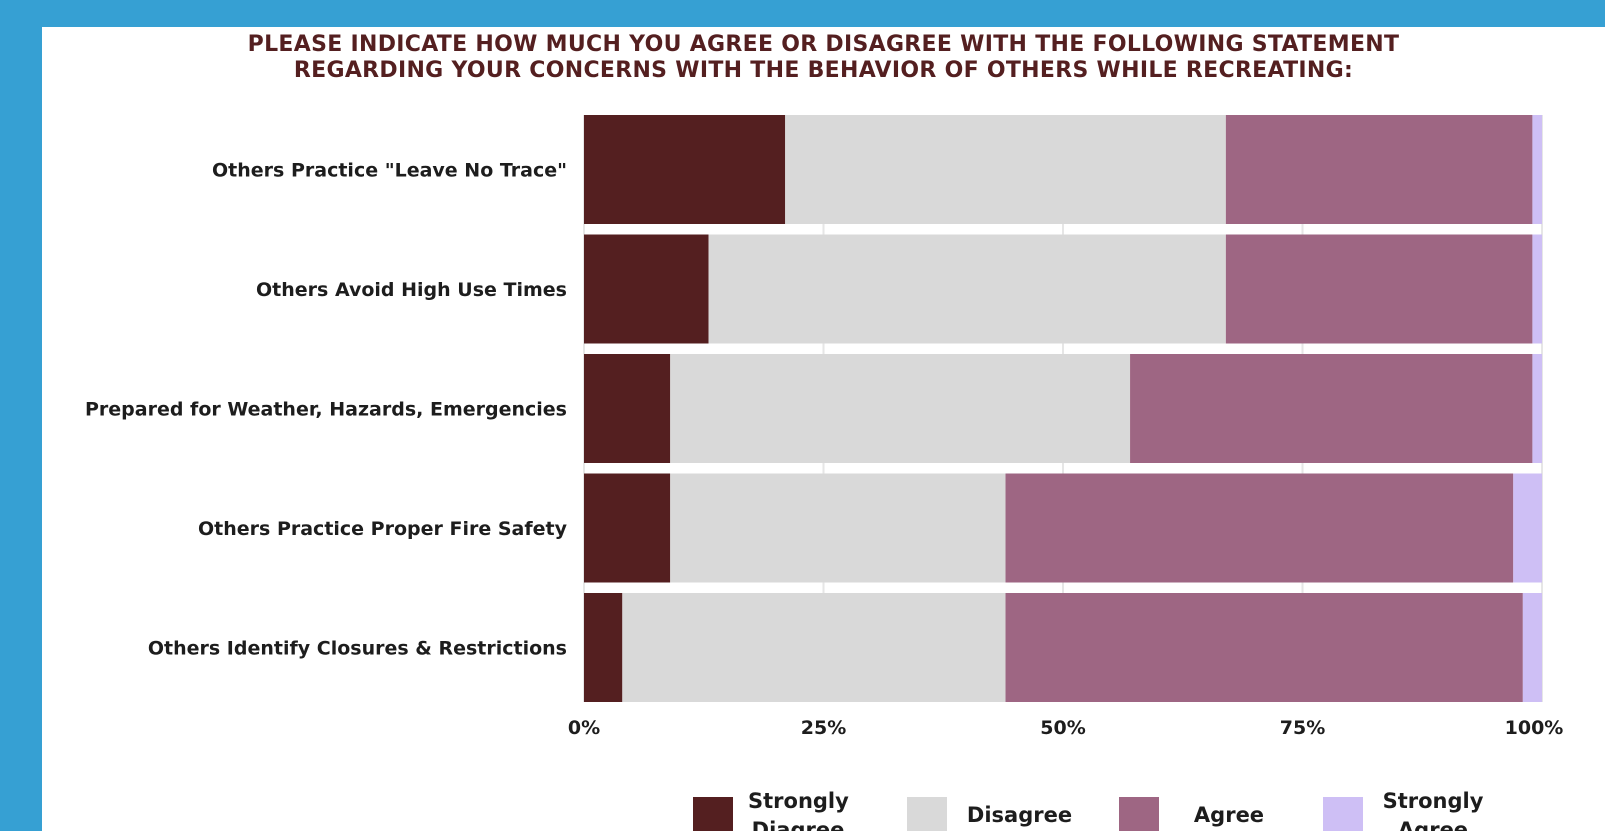 The width and height of the screenshot is (1605, 831). I want to click on x-tick-label: 50%, so click(1062, 728).